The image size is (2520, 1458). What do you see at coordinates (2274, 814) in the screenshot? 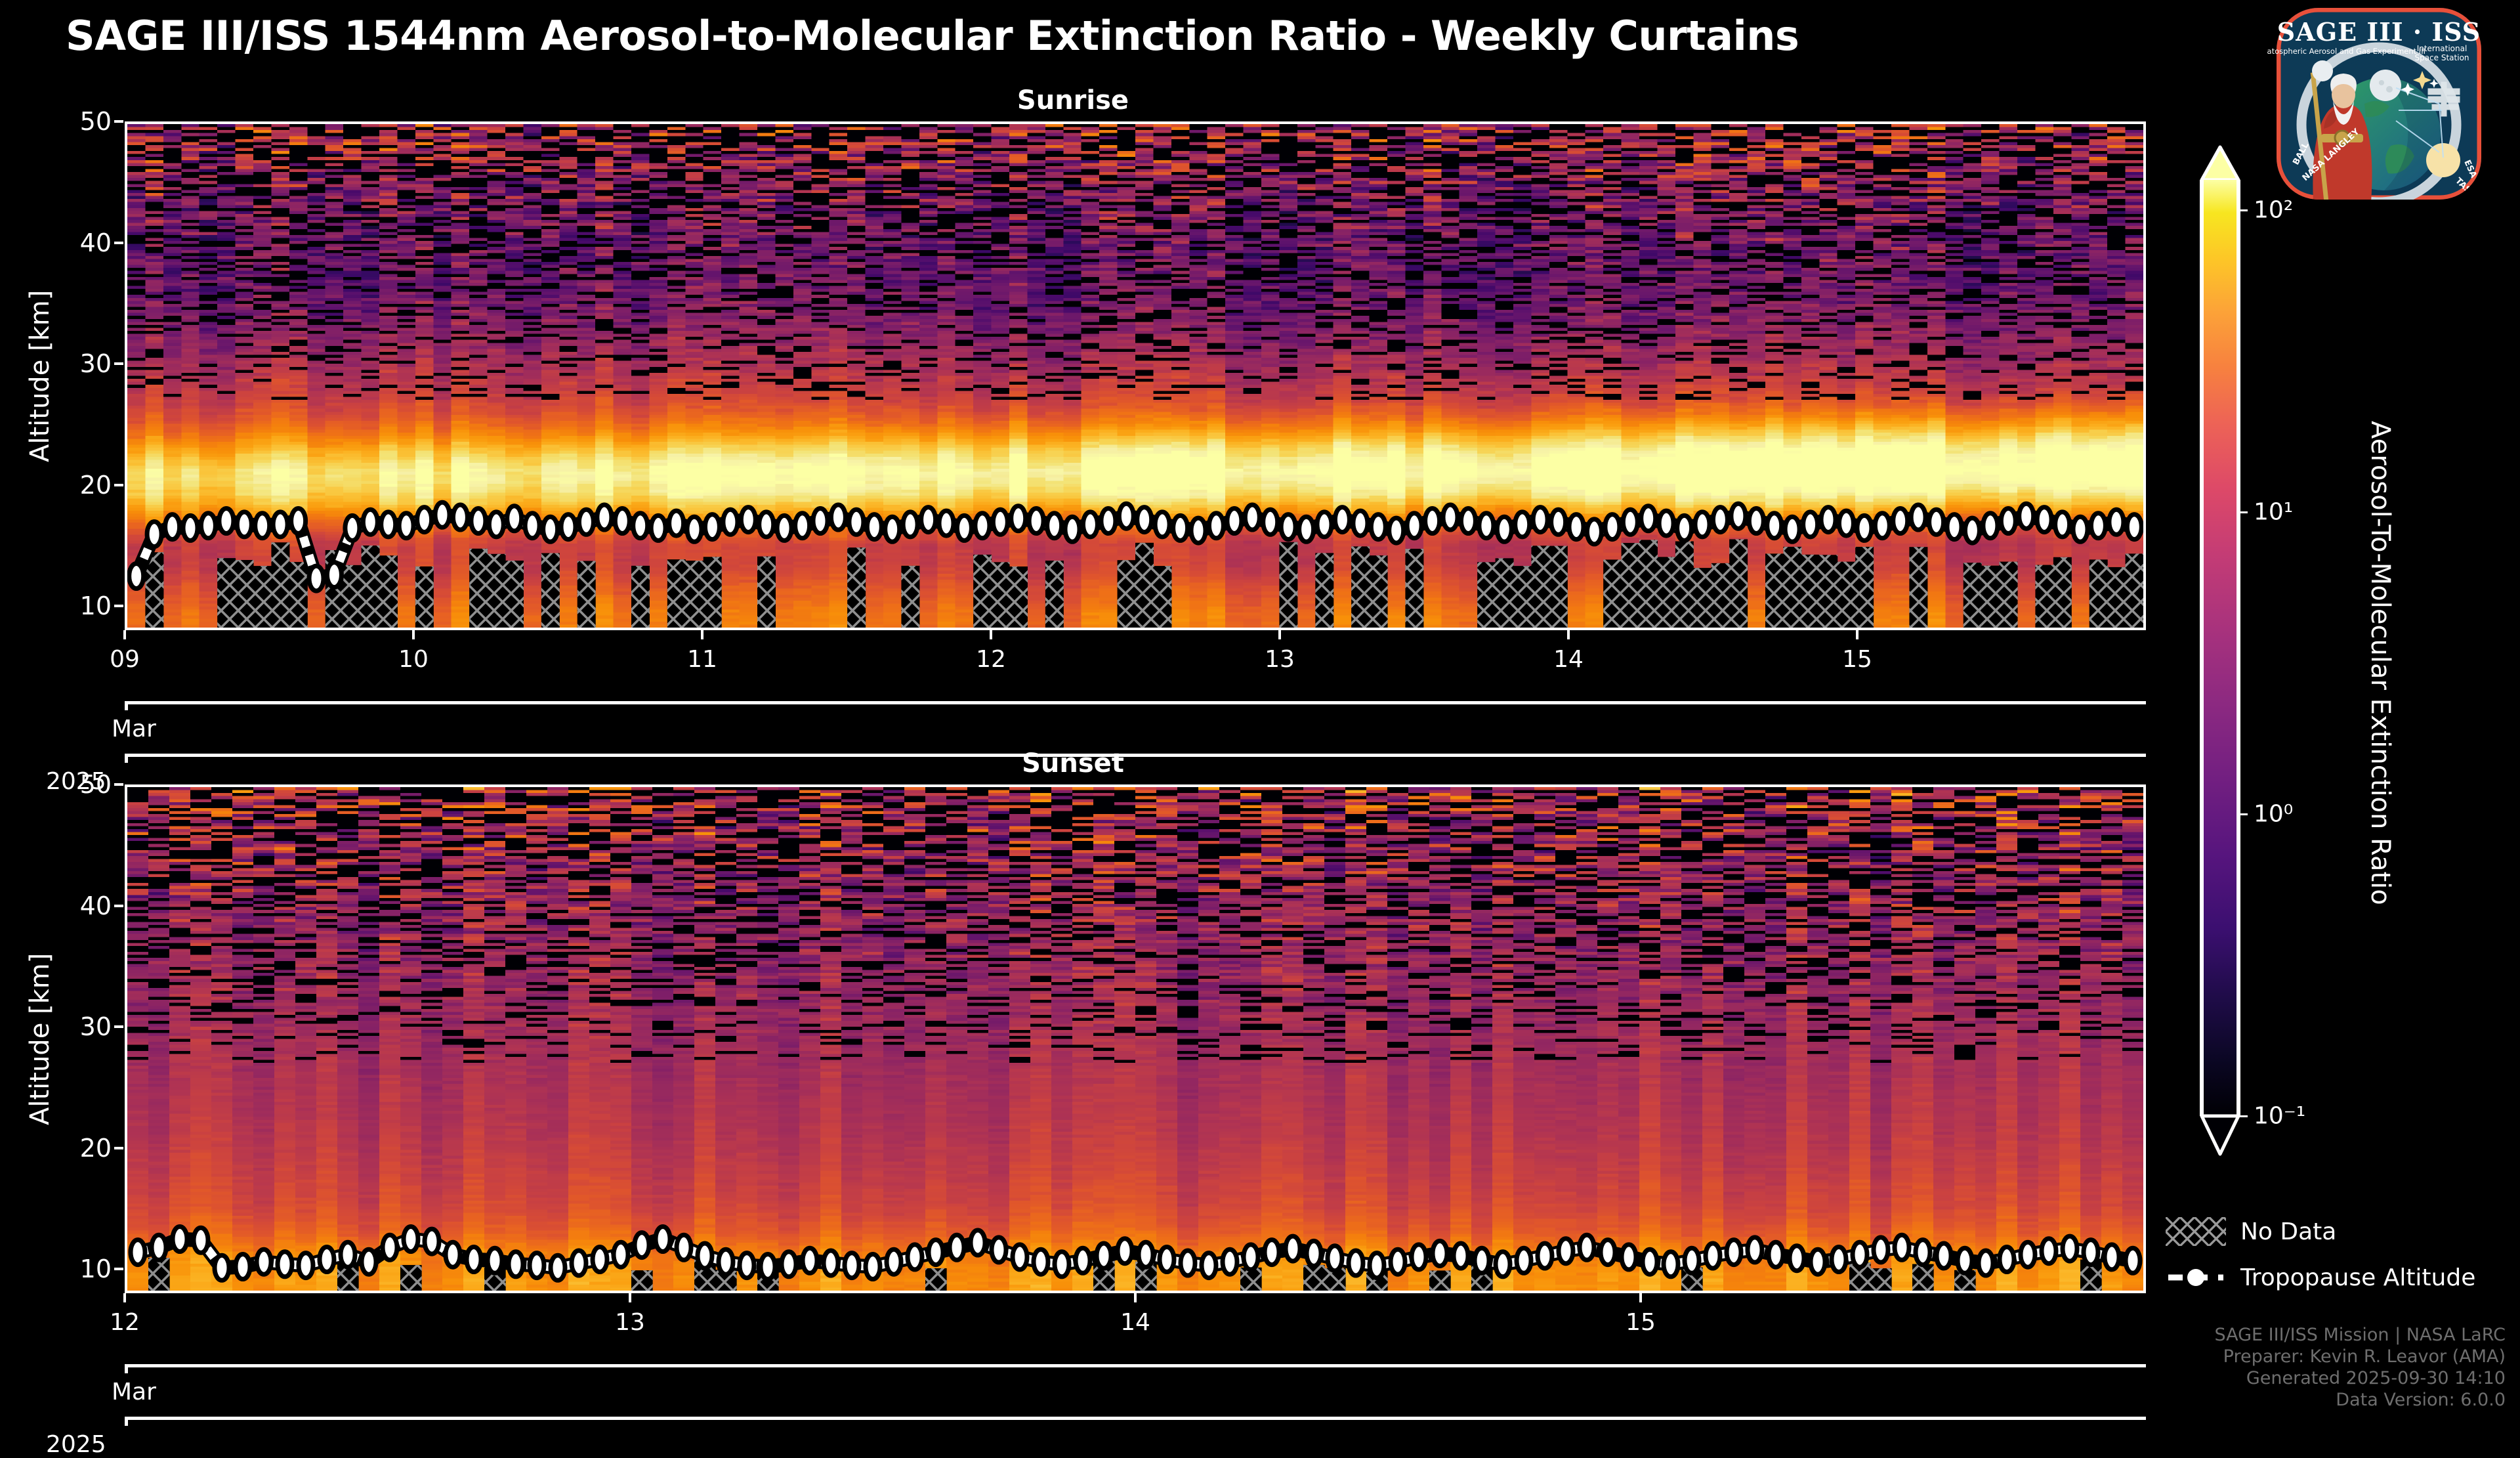
I see `colorbar-tick-label: 10⁰` at bounding box center [2274, 814].